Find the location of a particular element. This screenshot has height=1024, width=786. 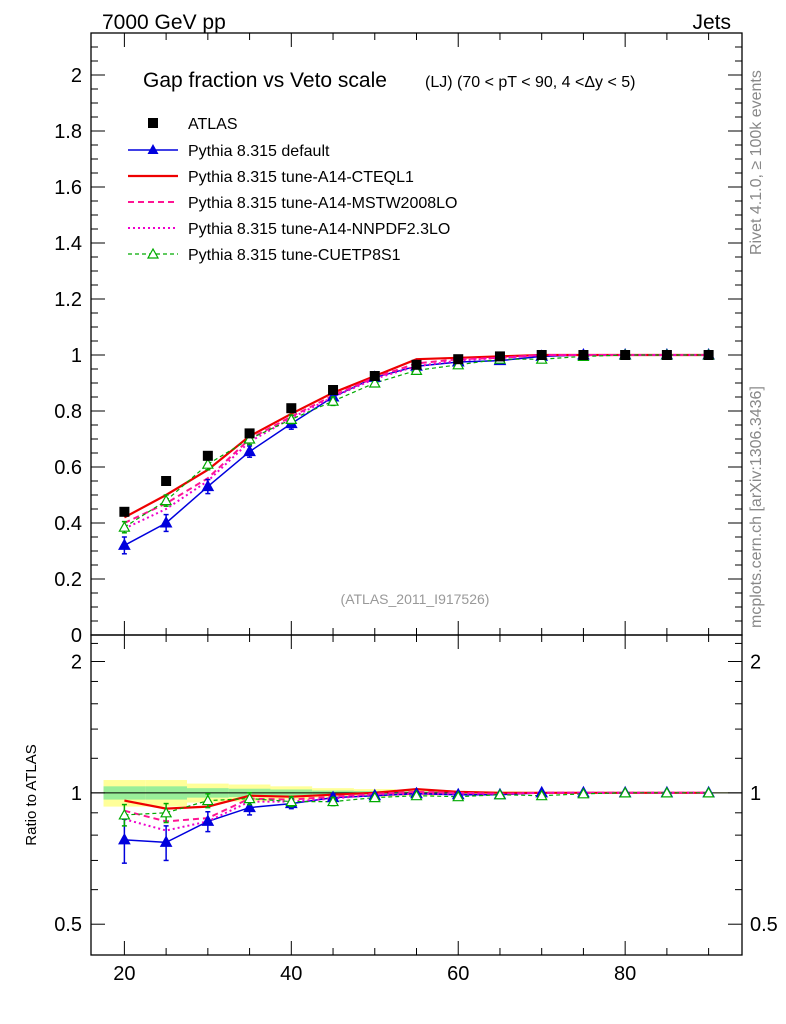

x-tick-label: 40 is located at coordinates (291, 974).